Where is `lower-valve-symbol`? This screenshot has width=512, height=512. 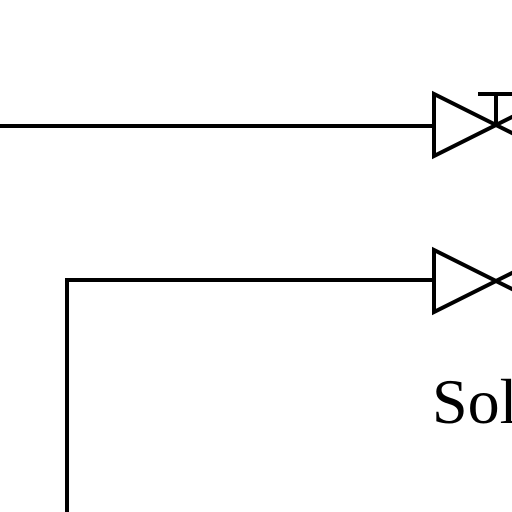 lower-valve-symbol is located at coordinates (472, 281).